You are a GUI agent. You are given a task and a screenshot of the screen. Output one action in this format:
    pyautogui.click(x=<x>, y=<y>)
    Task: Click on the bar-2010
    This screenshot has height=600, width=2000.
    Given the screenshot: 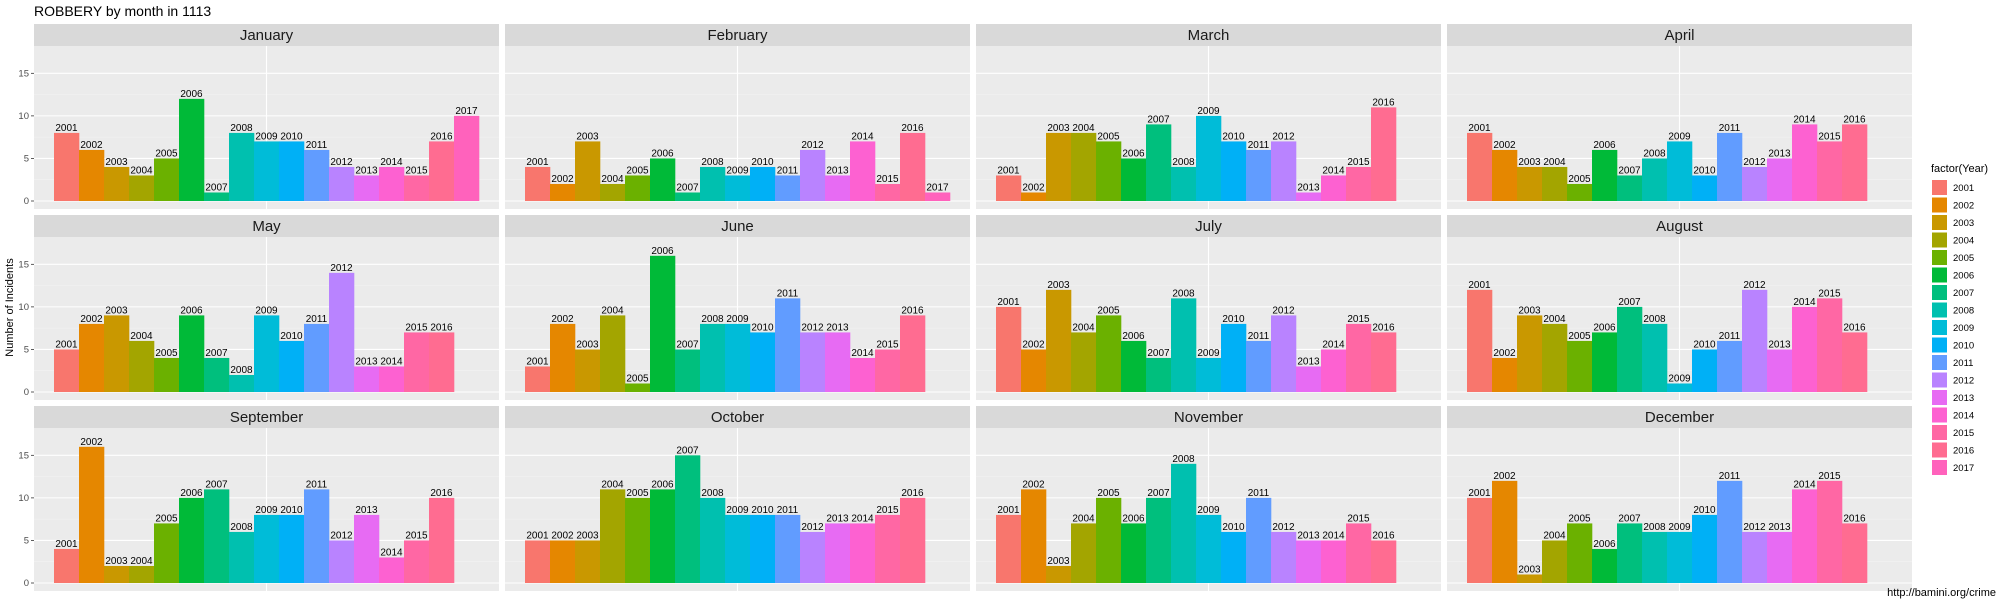 What is the action you would take?
    pyautogui.click(x=292, y=548)
    